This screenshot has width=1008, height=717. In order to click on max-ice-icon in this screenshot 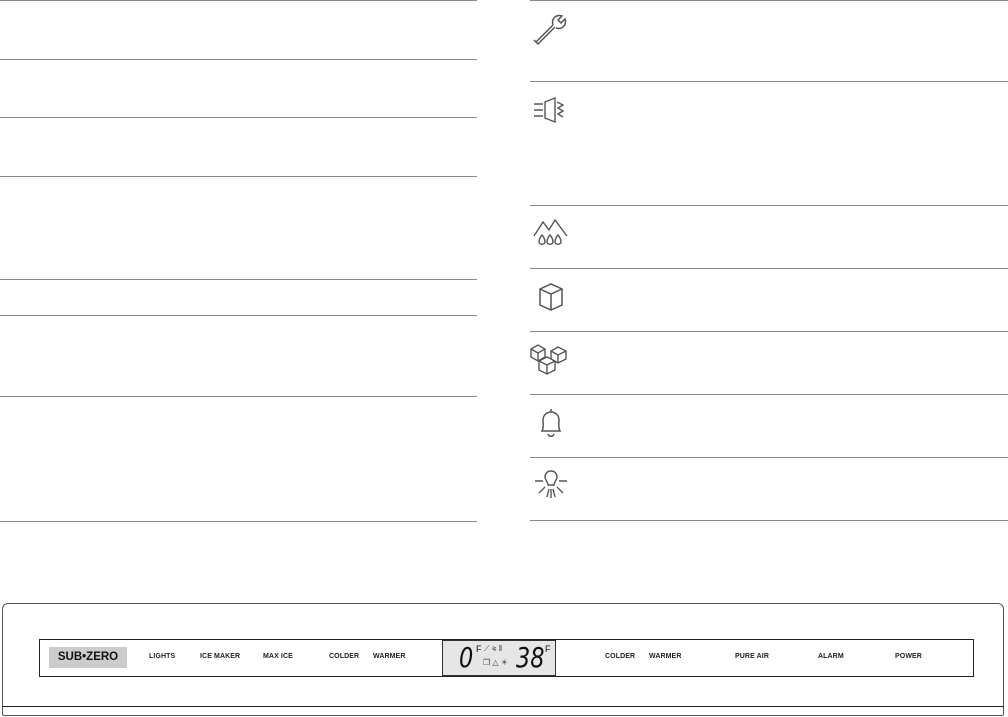, I will do `click(549, 359)`.